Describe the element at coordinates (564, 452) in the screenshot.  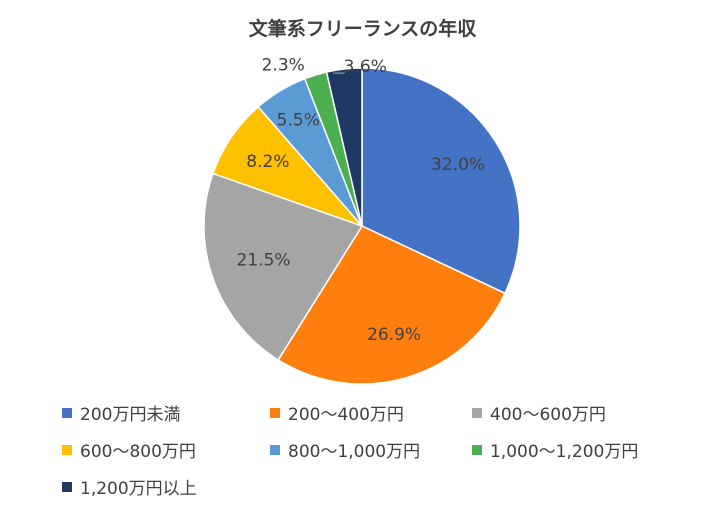
I see `legend-label-5: 1,000〜1,200万円` at that location.